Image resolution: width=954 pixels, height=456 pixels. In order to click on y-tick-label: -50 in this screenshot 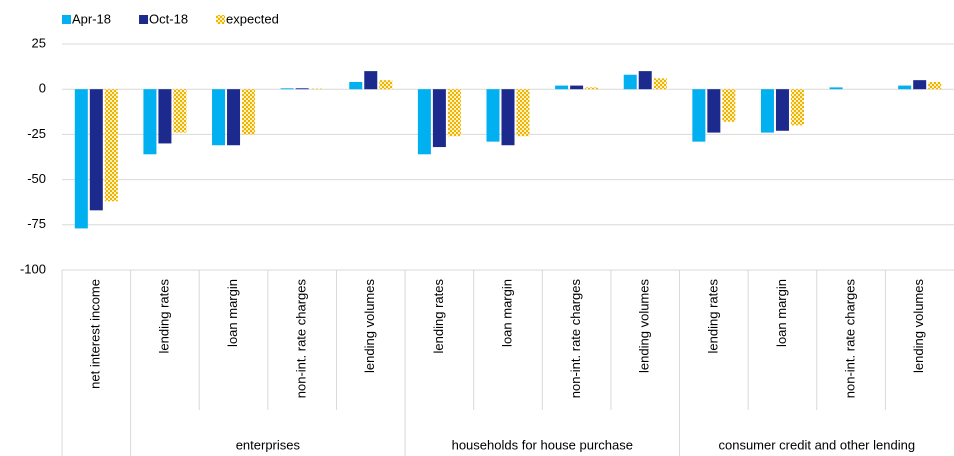, I will do `click(36, 178)`.